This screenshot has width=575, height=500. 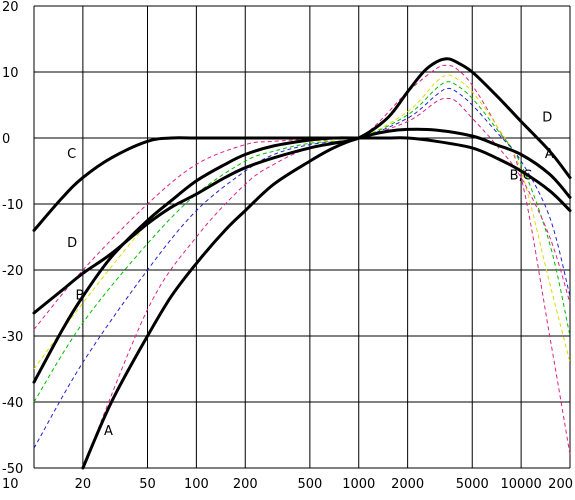 What do you see at coordinates (10, 7) in the screenshot?
I see `y-tick-label: 20` at bounding box center [10, 7].